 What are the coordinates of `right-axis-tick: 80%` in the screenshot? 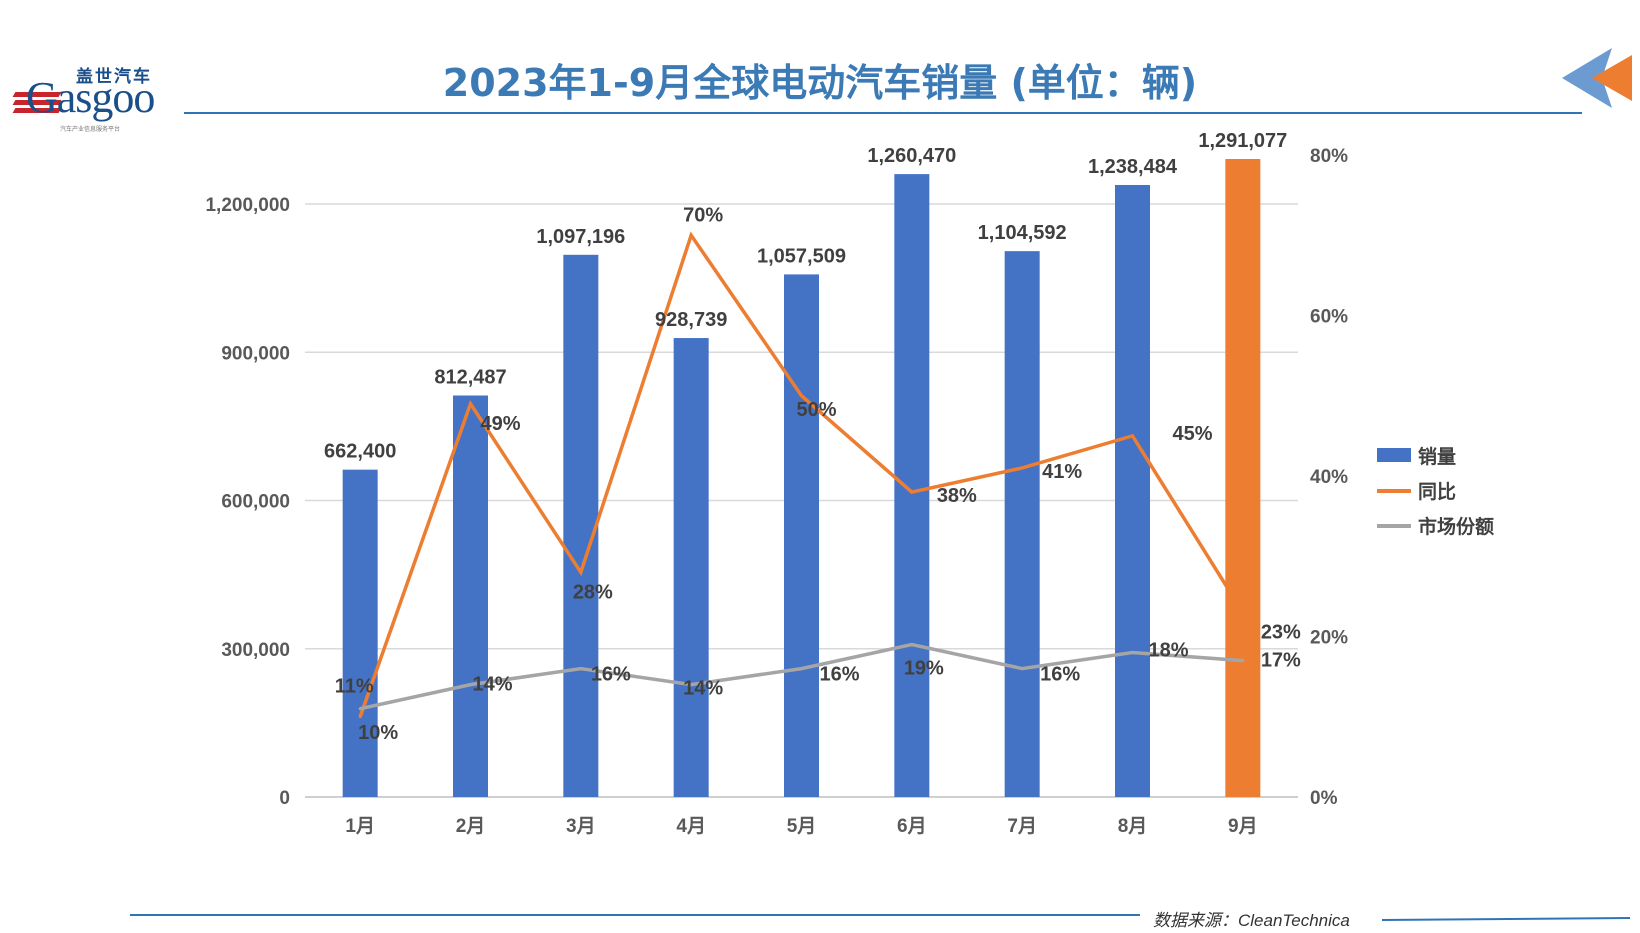 It's located at (1329, 156).